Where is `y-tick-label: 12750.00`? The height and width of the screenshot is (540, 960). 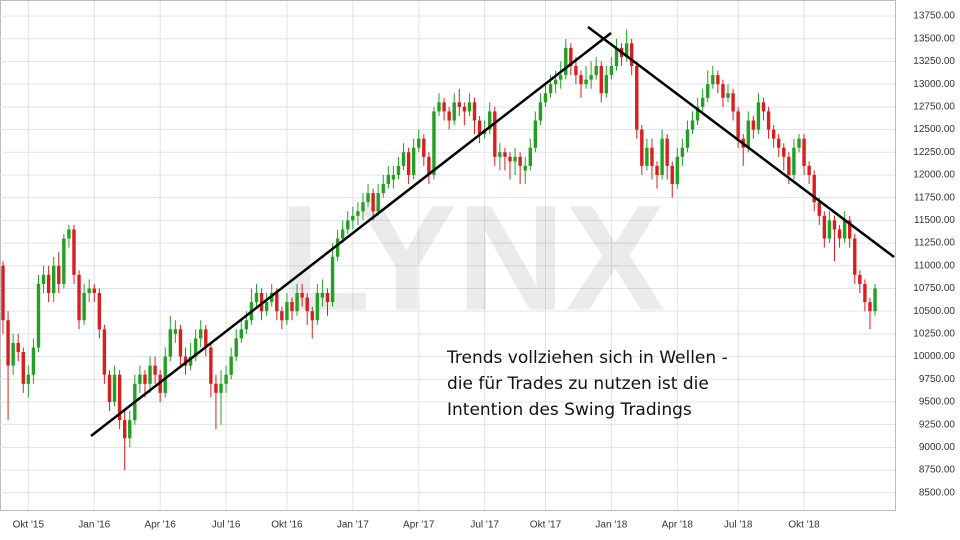
y-tick-label: 12750.00 is located at coordinates (934, 107).